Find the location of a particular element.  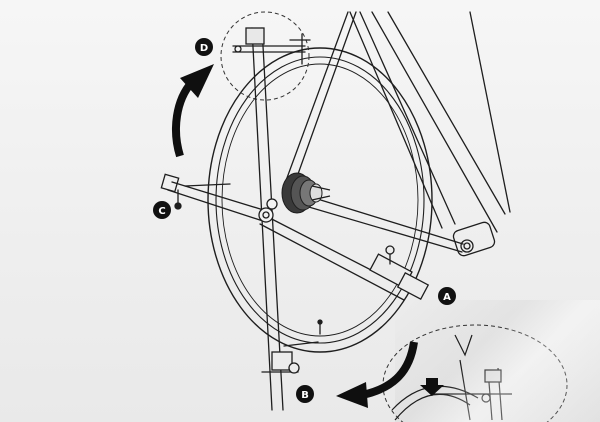

callout-d: D is located at coordinates (204, 47).